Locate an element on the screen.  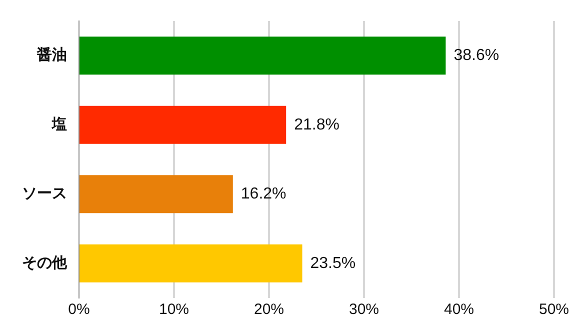
x-tick-label: 20% is located at coordinates (269, 309).